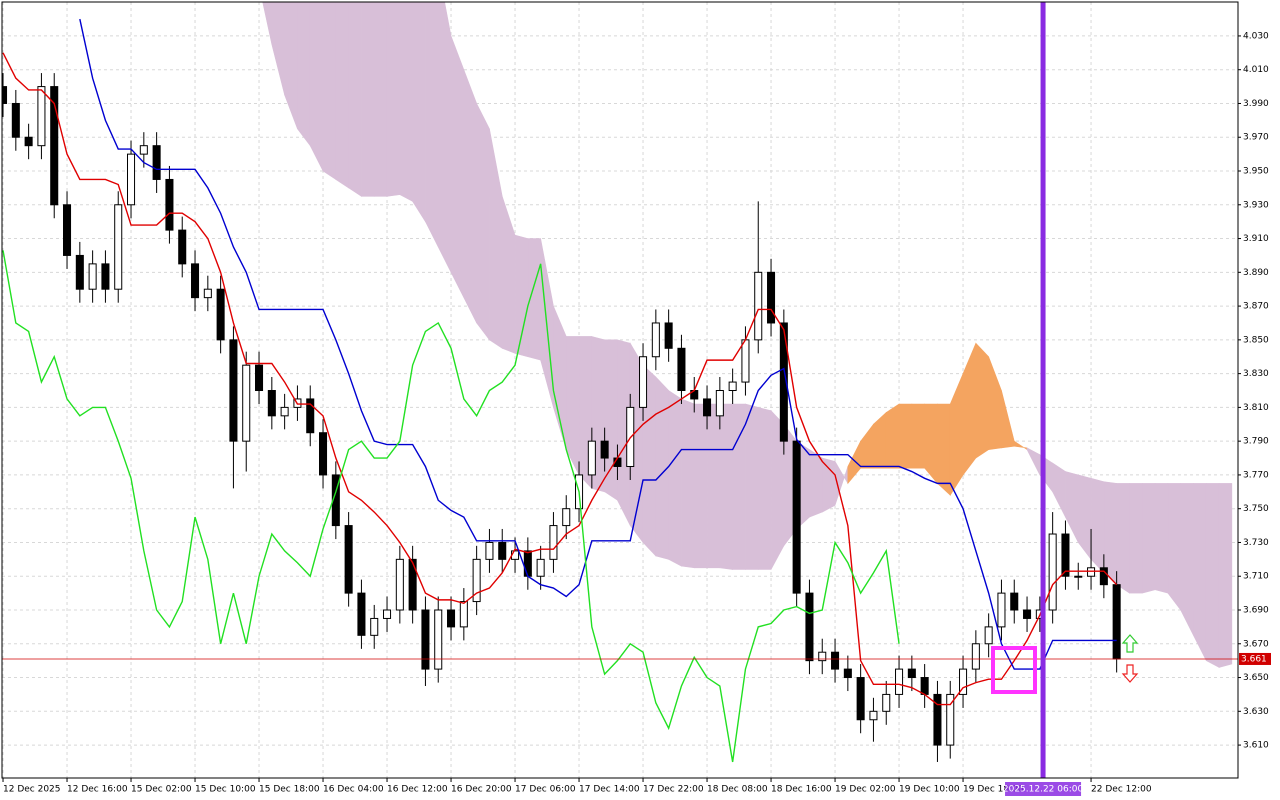 This screenshot has height=800, width=1280. What do you see at coordinates (737, 790) in the screenshot?
I see `x-tick-label: 18 Dec 08:00` at bounding box center [737, 790].